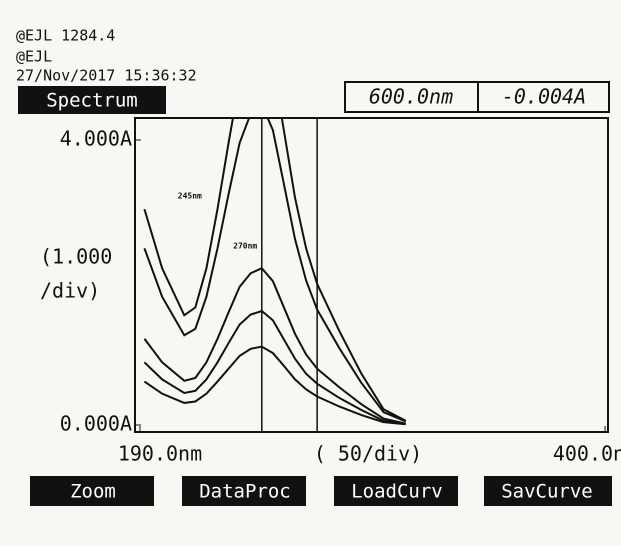 Image resolution: width=621 pixels, height=546 pixels. What do you see at coordinates (190, 196) in the screenshot?
I see `marker-label: 245nm` at bounding box center [190, 196].